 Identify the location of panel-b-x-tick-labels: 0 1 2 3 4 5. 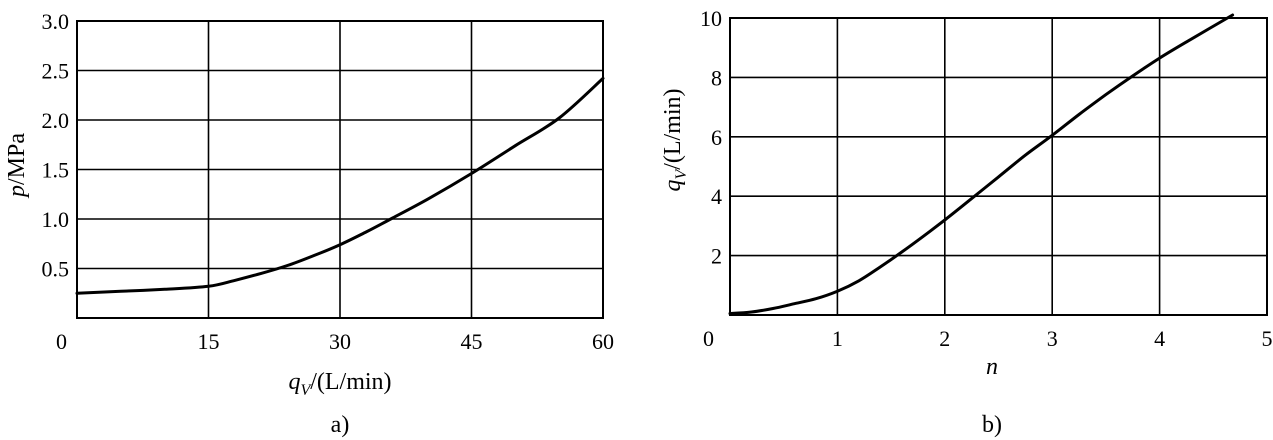
(988, 338).